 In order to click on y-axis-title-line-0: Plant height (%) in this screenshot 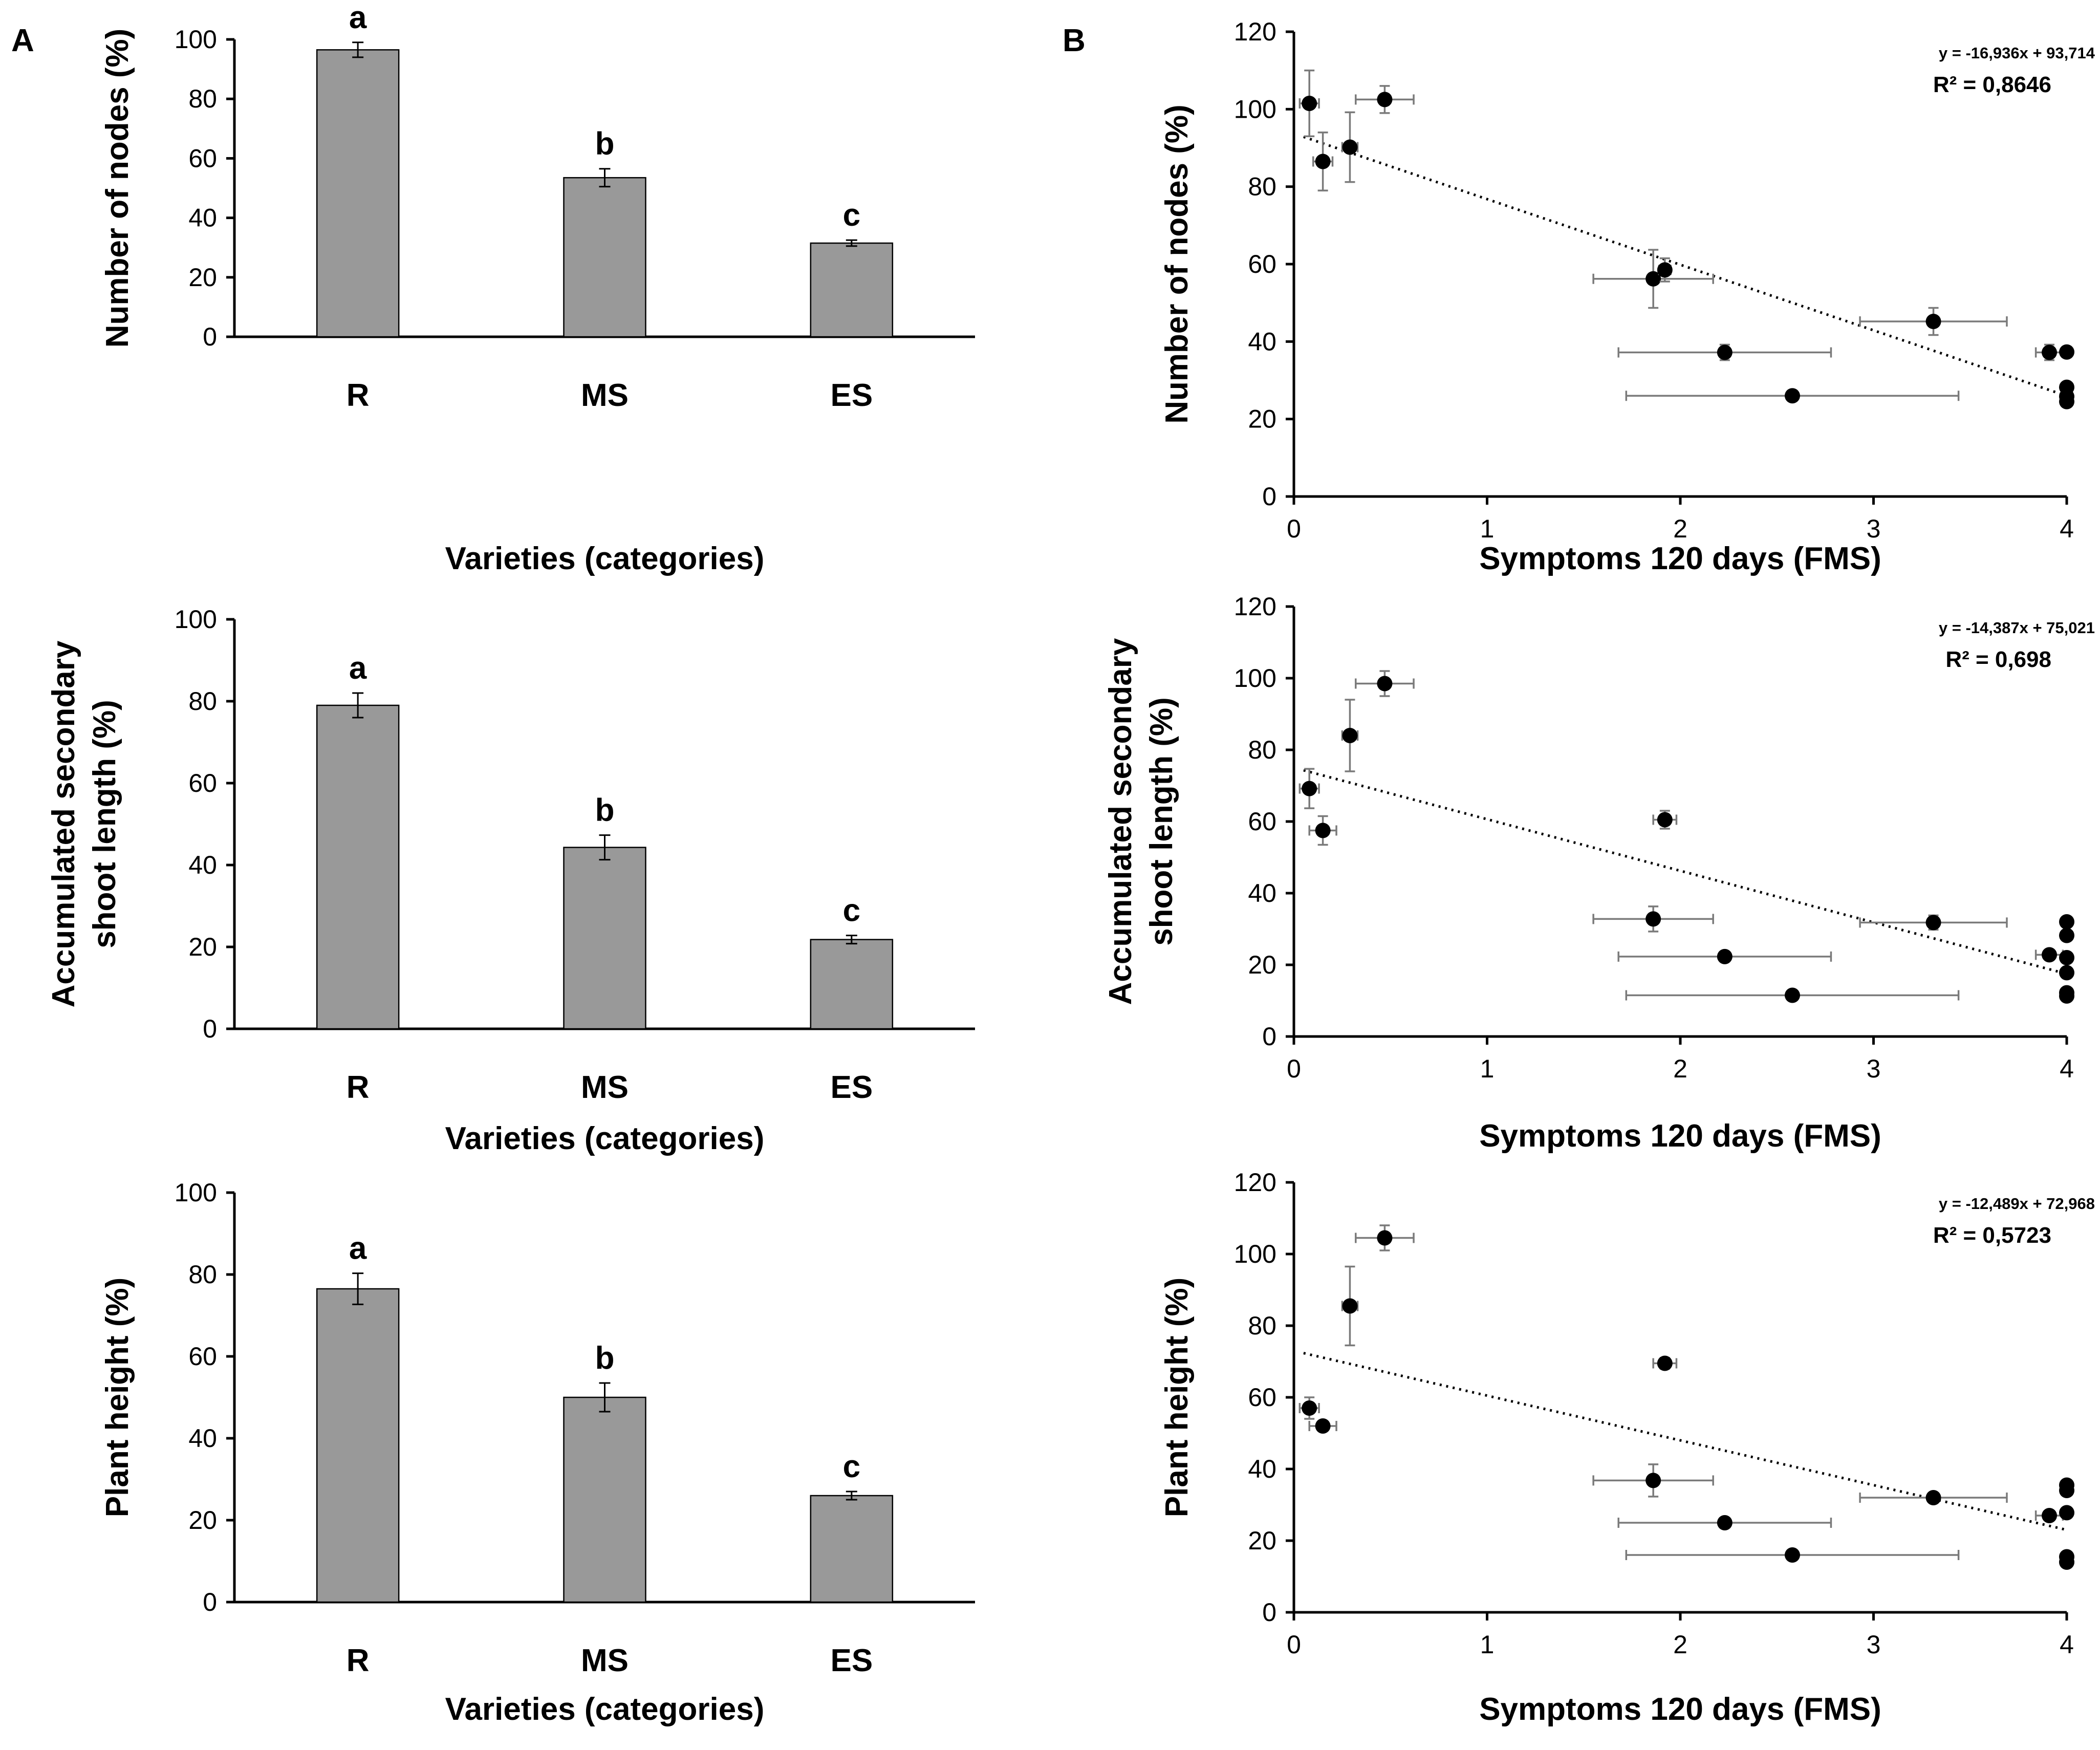, I will do `click(117, 1397)`.